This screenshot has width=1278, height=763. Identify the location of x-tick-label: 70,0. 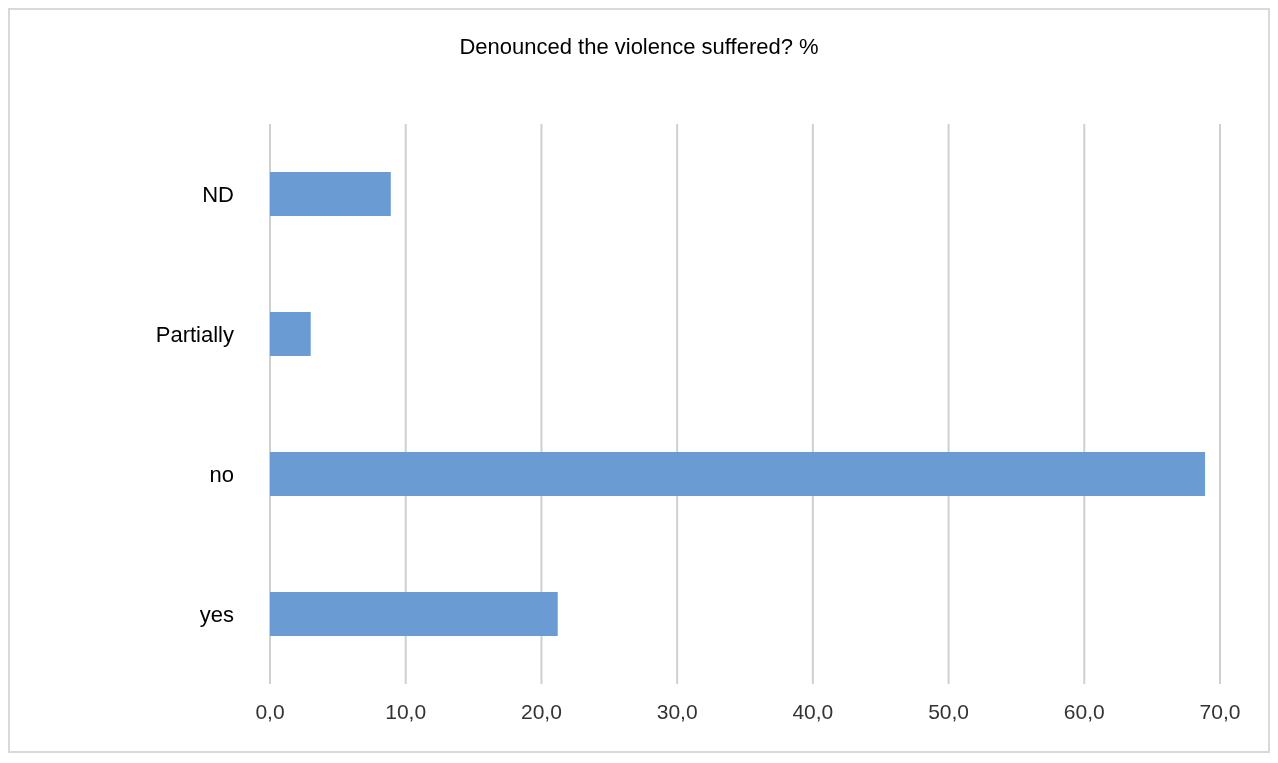
(1220, 711).